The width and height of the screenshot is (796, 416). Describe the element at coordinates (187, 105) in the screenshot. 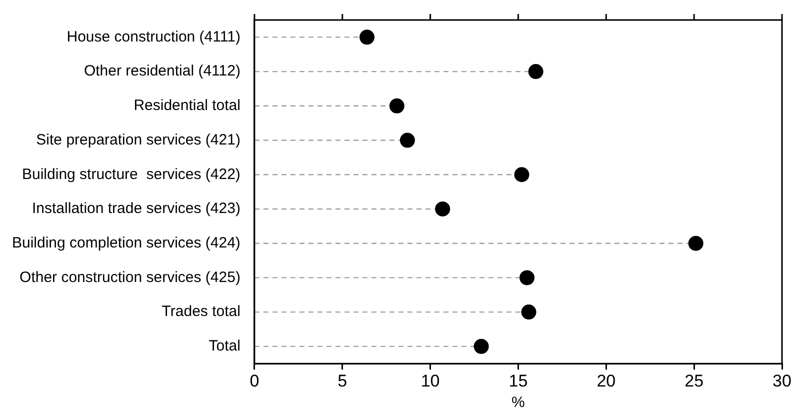

I see `y-tick-label: Residential total` at that location.